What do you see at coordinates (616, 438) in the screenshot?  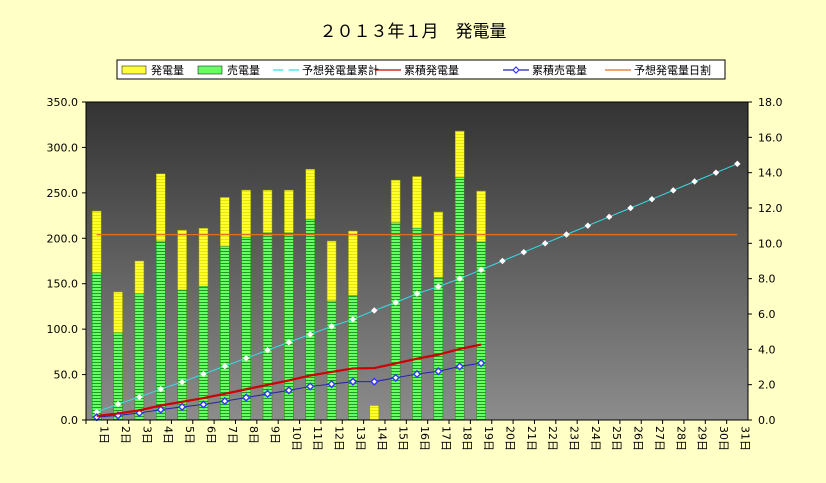 I see `x-axis-label: 25日` at bounding box center [616, 438].